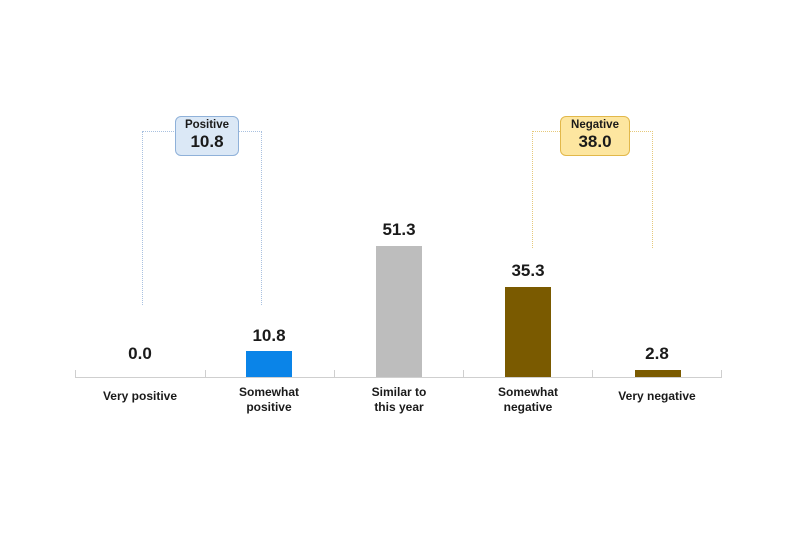 Image resolution: width=800 pixels, height=533 pixels. I want to click on bar-somewhat-negative, so click(528, 332).